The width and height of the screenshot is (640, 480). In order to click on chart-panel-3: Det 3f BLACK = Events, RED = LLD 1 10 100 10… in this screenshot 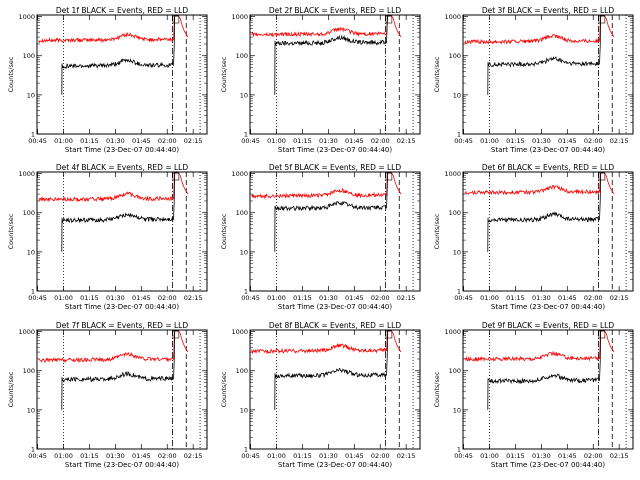, I will do `click(533, 80)`.